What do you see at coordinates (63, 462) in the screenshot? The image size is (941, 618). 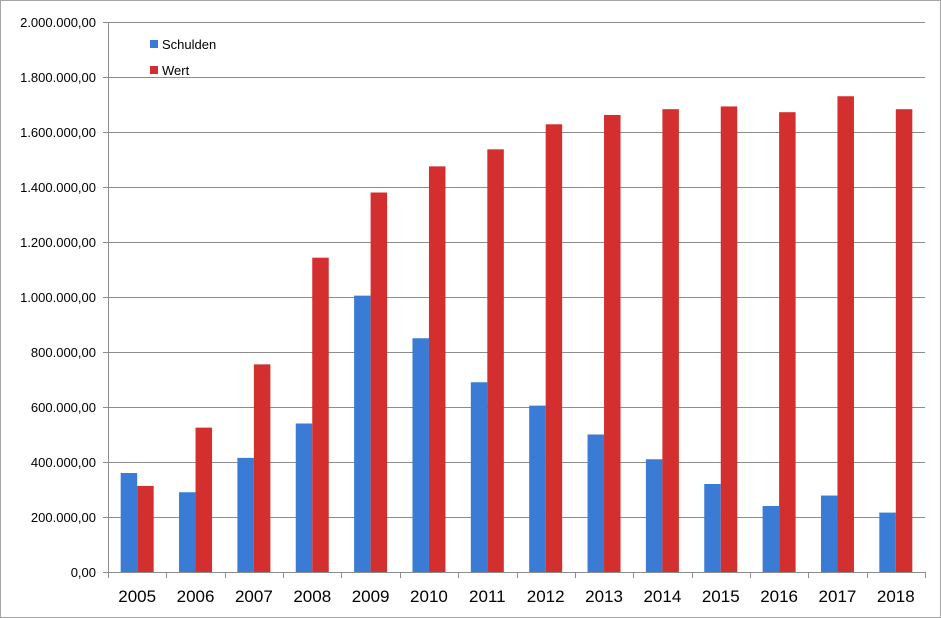 I see `y-tick-label: 400.000,00` at bounding box center [63, 462].